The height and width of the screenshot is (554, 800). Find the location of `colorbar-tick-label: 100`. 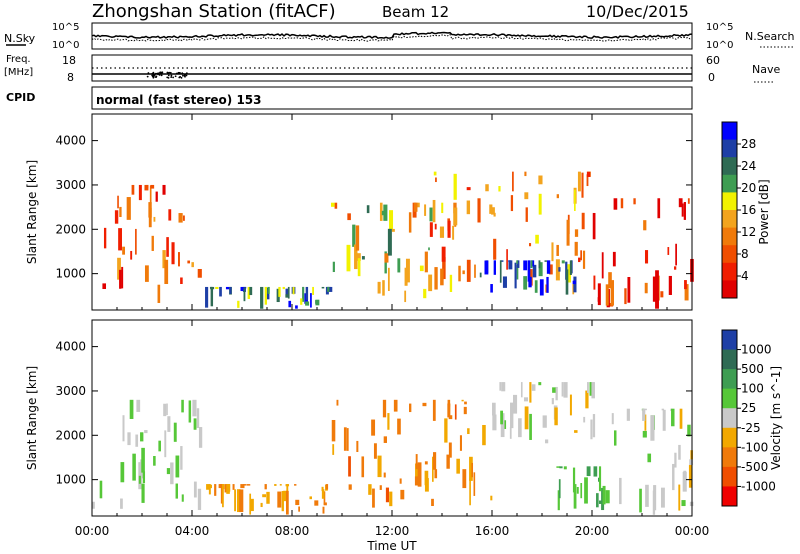

colorbar-tick-label: 100 is located at coordinates (752, 389).